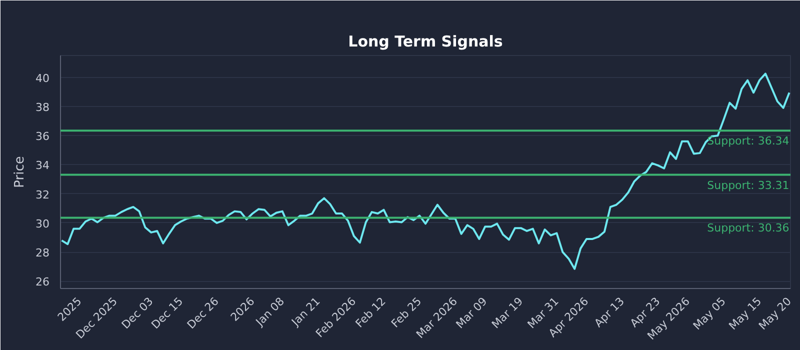  I want to click on y-tick-label: 40, so click(43, 78).